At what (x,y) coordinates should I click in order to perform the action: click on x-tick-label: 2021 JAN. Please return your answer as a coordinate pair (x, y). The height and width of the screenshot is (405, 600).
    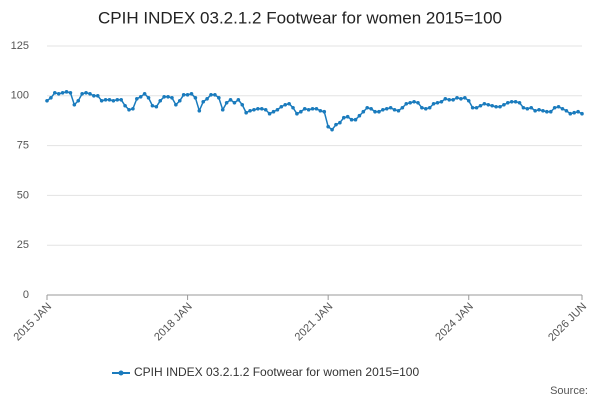
    Looking at the image, I should click on (314, 322).